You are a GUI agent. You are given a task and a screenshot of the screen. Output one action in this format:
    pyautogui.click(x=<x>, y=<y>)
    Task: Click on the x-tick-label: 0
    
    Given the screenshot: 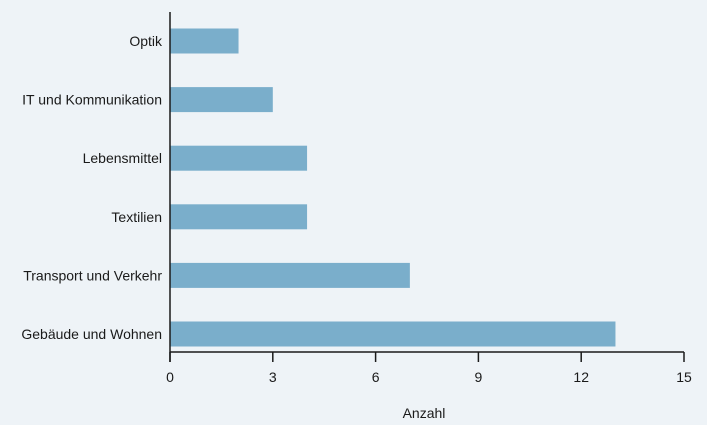 What is the action you would take?
    pyautogui.click(x=170, y=377)
    